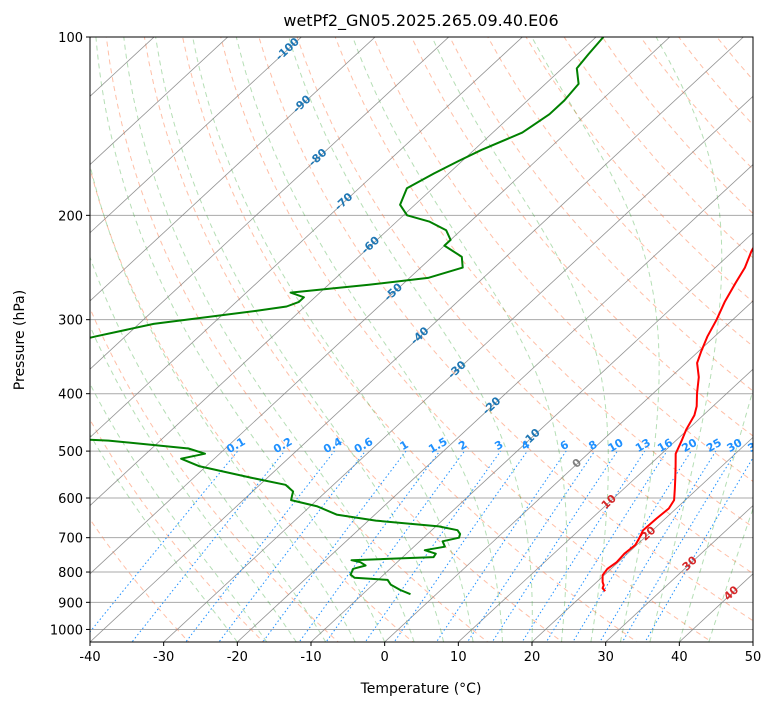 This screenshot has height=708, width=775. Describe the element at coordinates (70, 452) in the screenshot. I see `y-tick-label: 500` at that location.